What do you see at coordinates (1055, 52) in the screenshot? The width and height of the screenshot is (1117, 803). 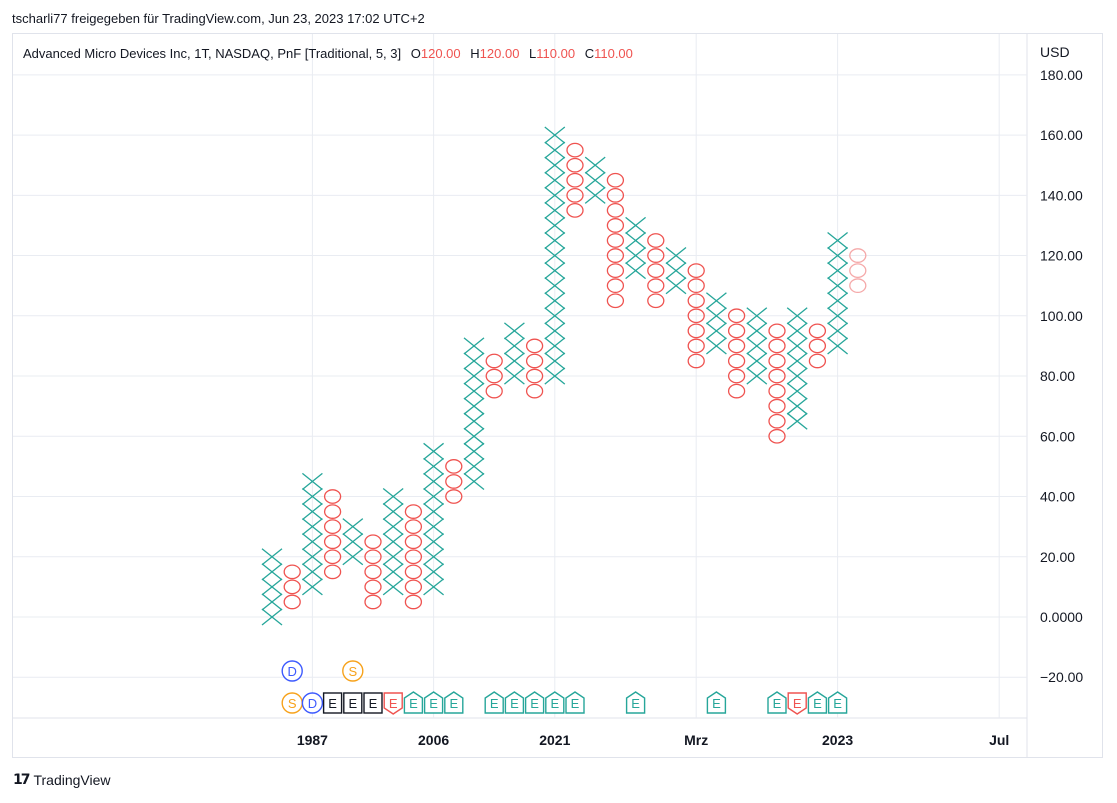 I see `currency-label: USD` at bounding box center [1055, 52].